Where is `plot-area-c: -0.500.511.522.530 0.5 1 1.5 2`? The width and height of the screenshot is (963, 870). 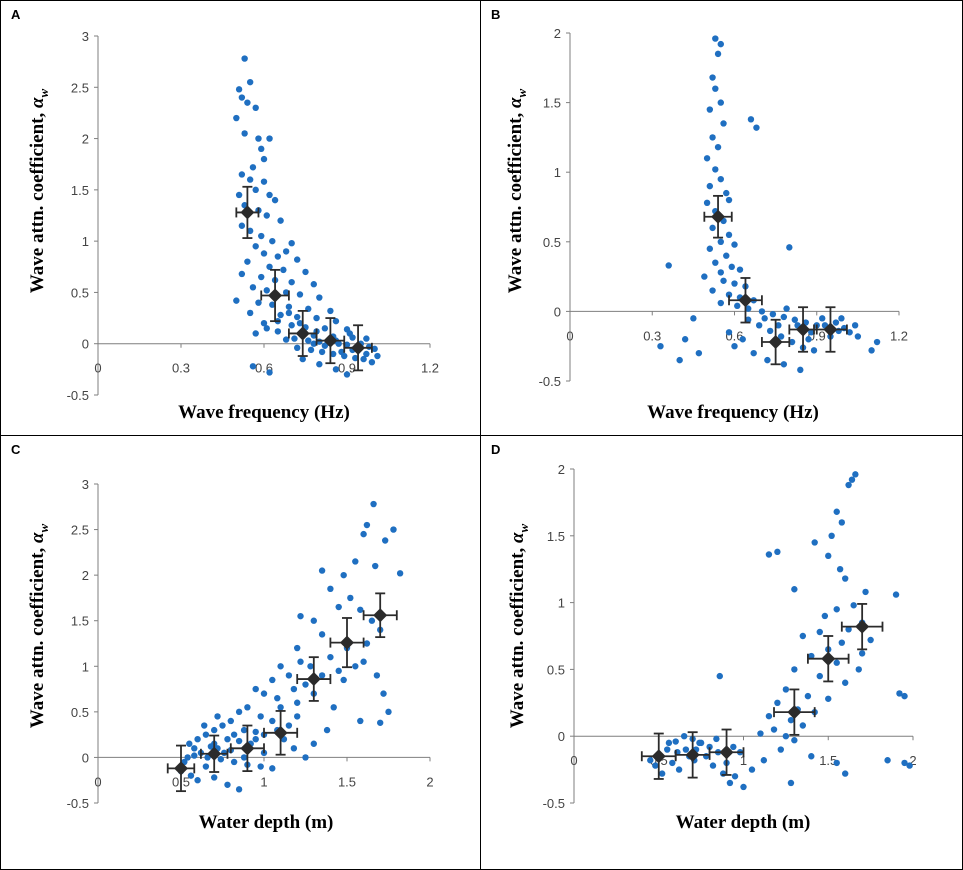 plot-area-c: -0.500.511.522.530 0.5 1 1.5 2 is located at coordinates (250, 644).